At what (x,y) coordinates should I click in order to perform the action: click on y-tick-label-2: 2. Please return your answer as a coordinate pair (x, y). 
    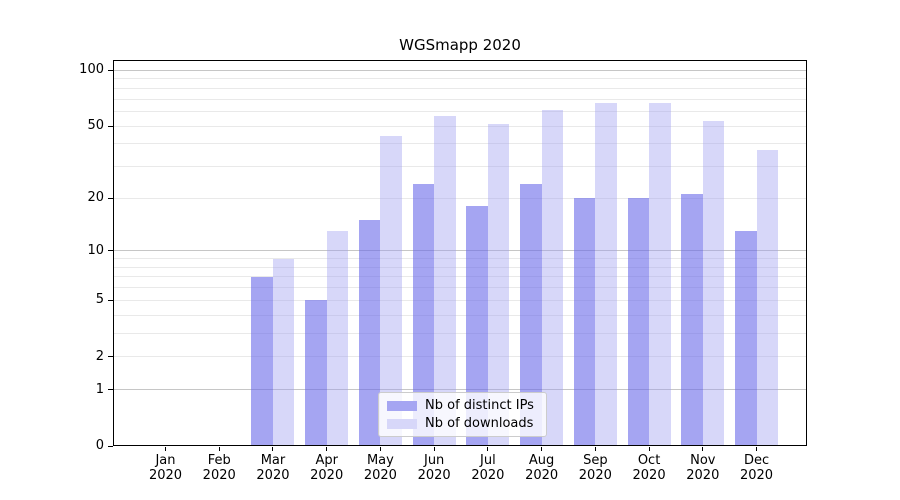
    Looking at the image, I should click on (99, 356).